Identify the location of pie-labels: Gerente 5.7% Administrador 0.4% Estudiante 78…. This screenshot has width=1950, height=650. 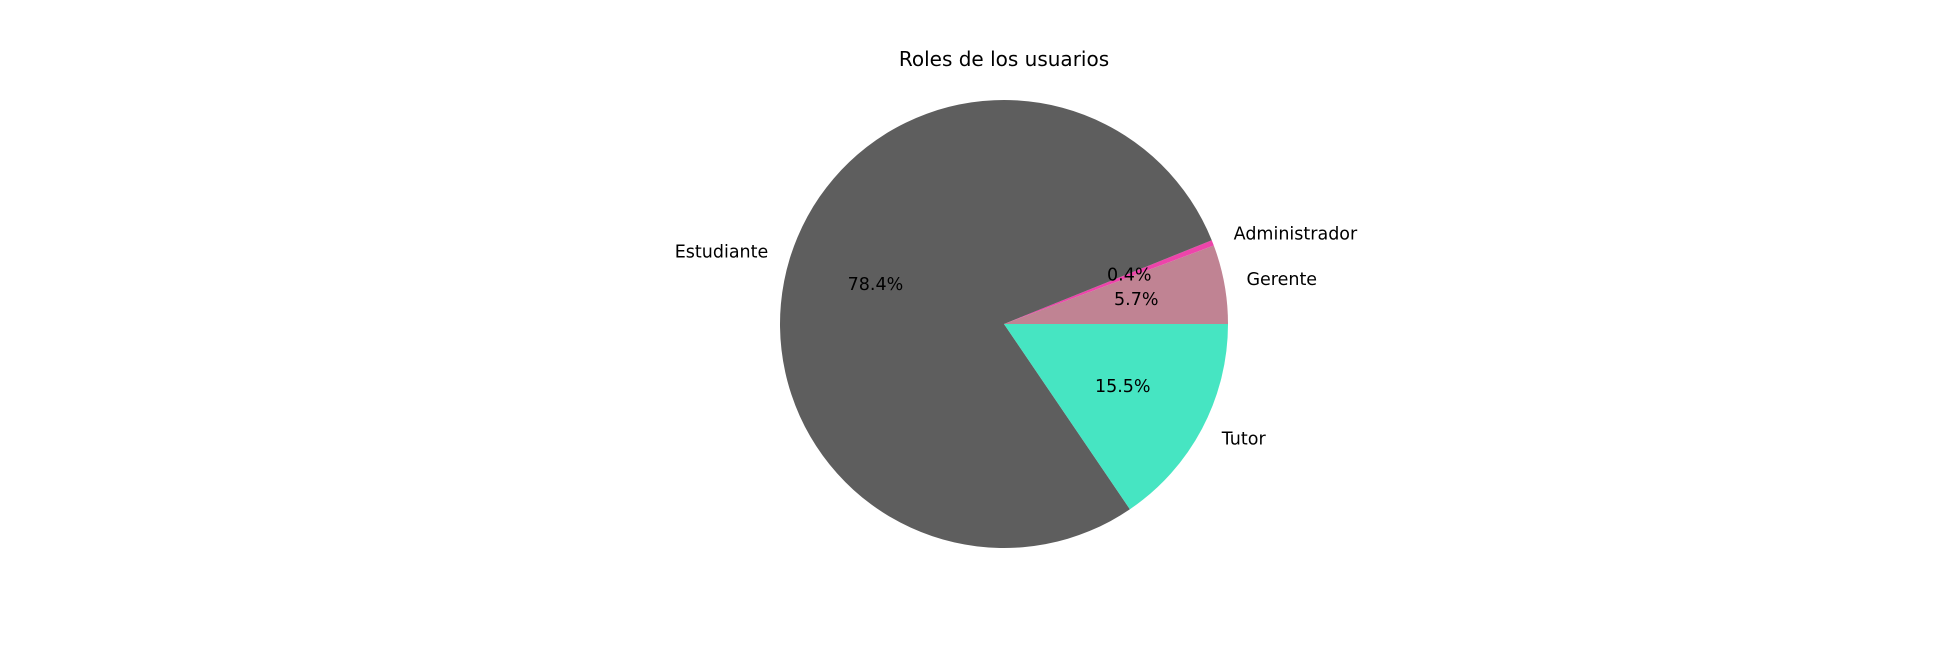
(1016, 337).